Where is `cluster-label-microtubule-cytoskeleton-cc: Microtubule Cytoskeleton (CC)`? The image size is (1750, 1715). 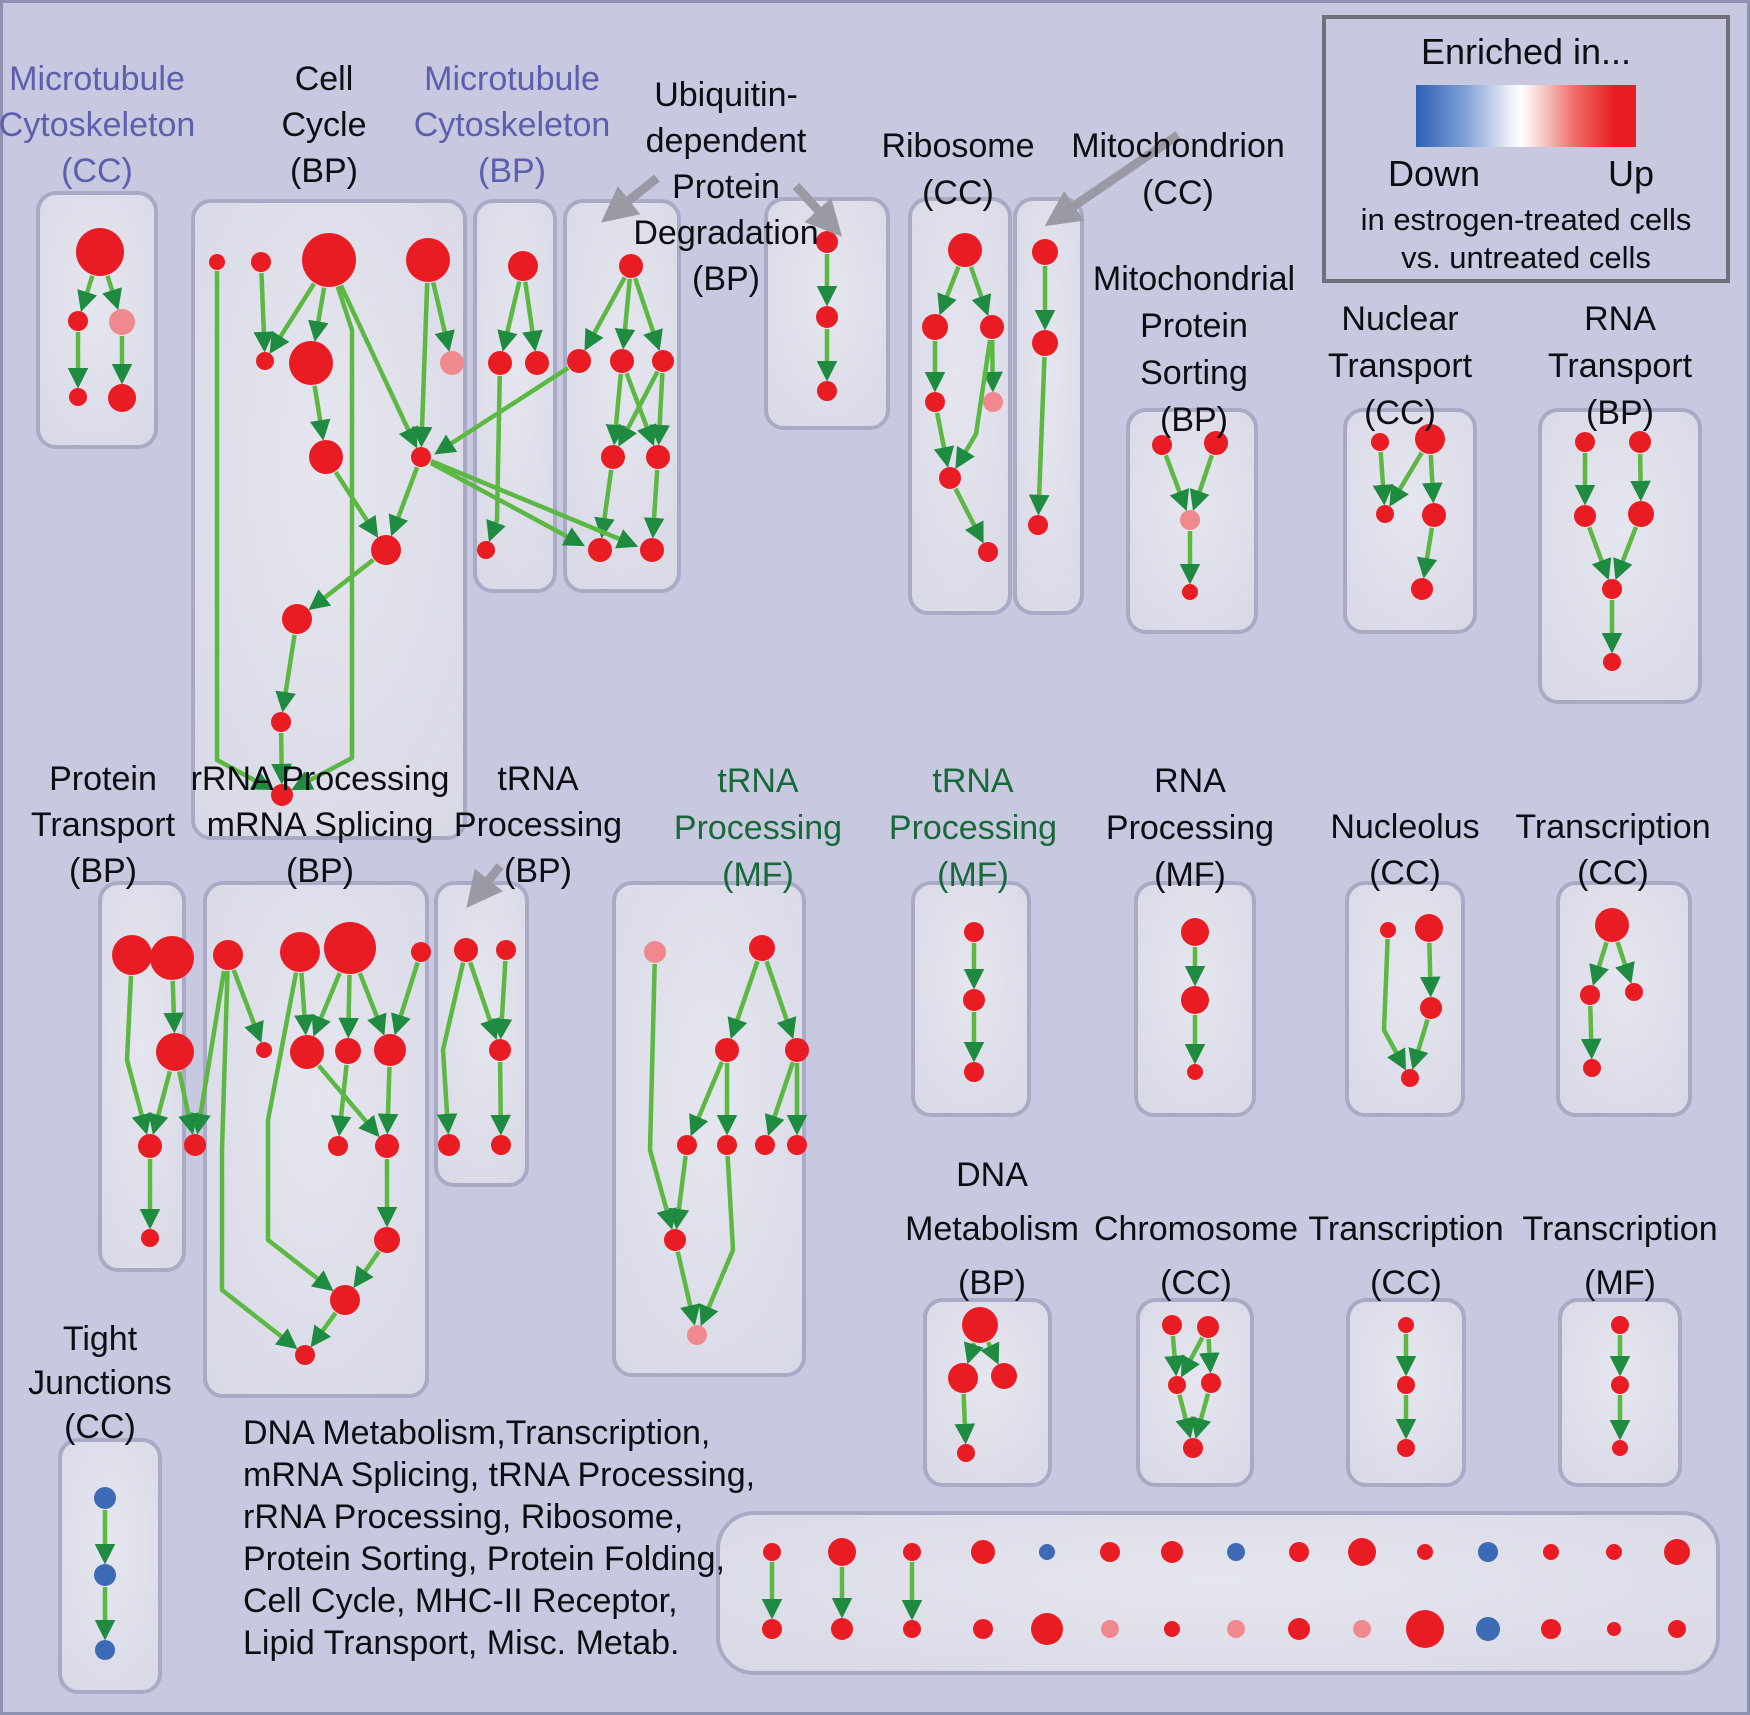
cluster-label-microtubule-cytoskeleton-cc: Microtubule Cytoskeleton (CC) is located at coordinates (97, 125).